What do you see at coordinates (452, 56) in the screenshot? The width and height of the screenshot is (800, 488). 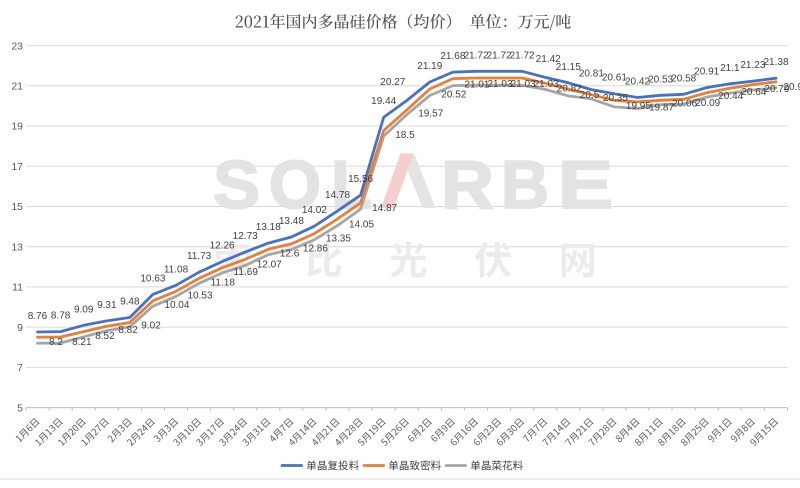 I see `svg-text: 21.68` at bounding box center [452, 56].